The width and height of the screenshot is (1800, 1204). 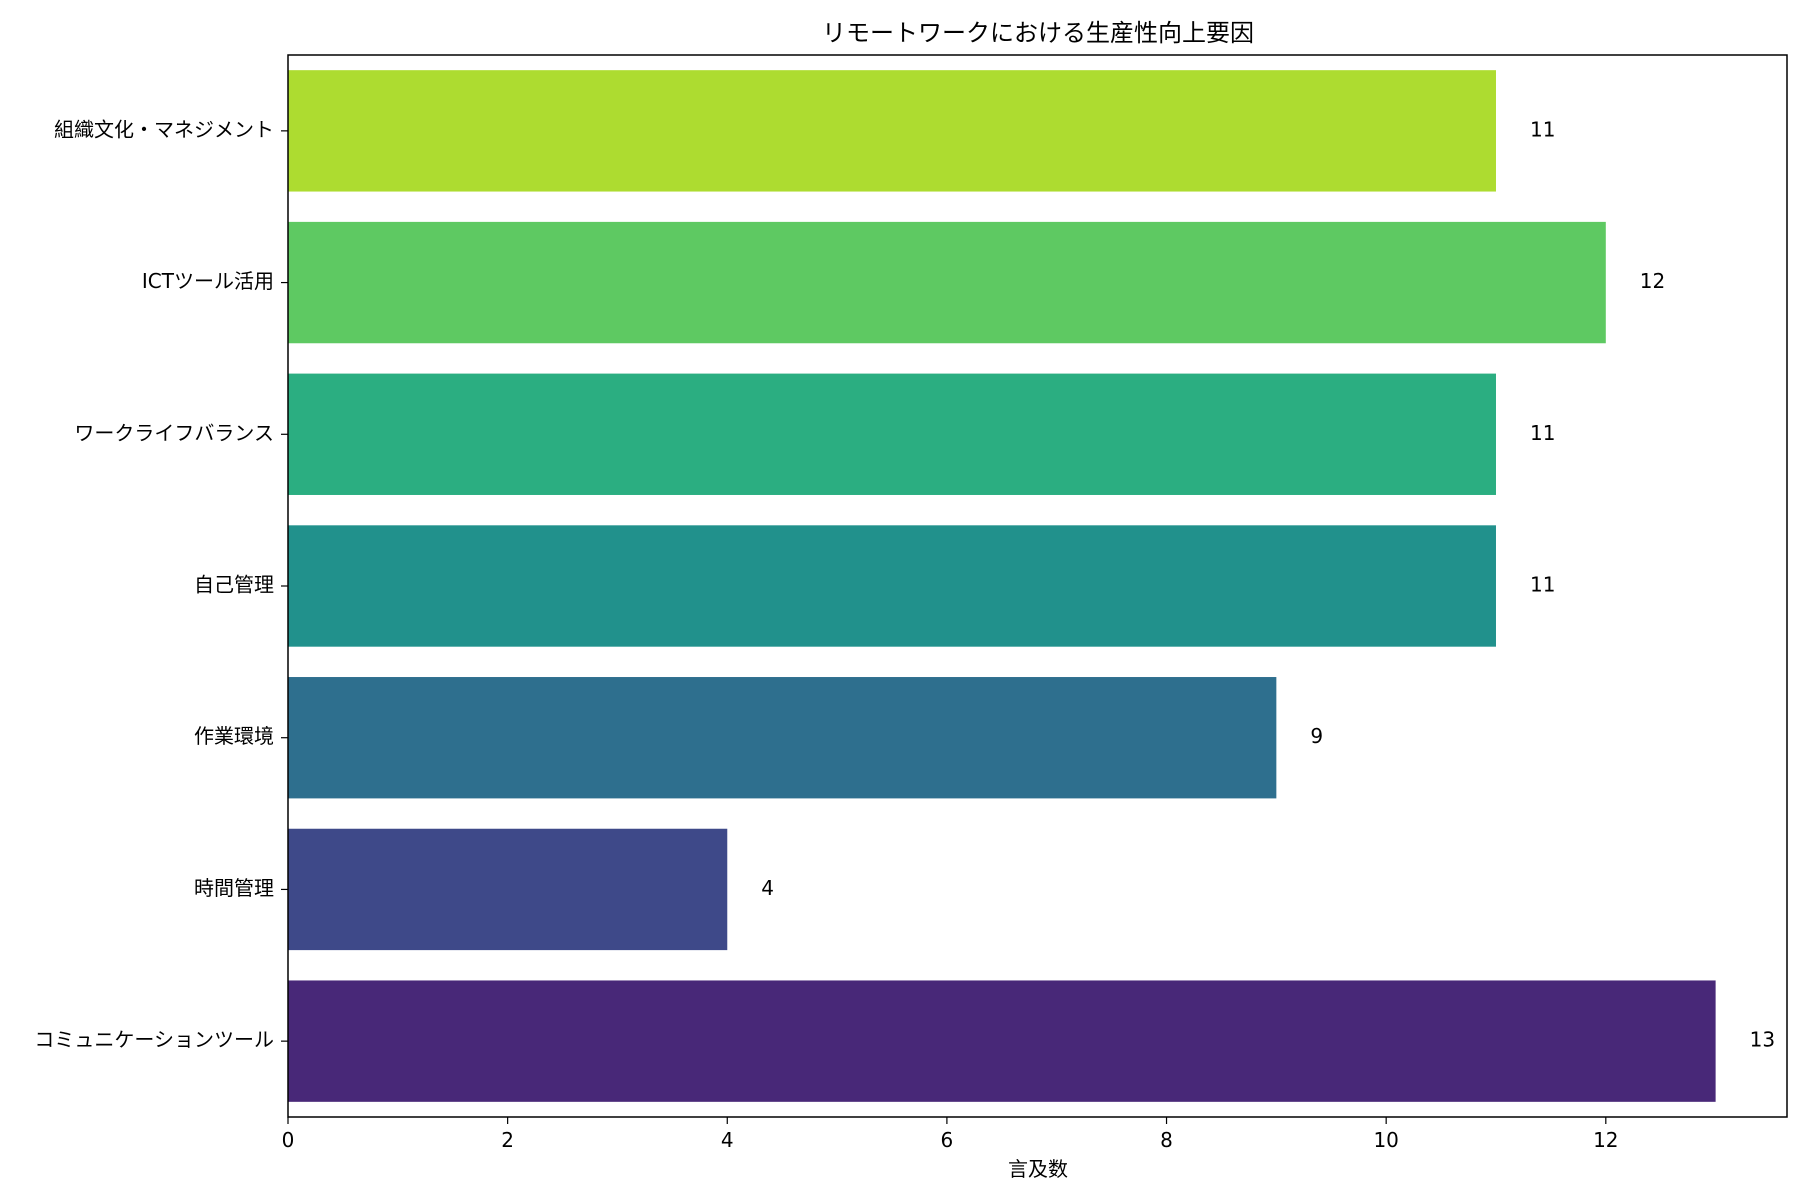 I want to click on y-tick-label-1: 時間管理, so click(x=234, y=888).